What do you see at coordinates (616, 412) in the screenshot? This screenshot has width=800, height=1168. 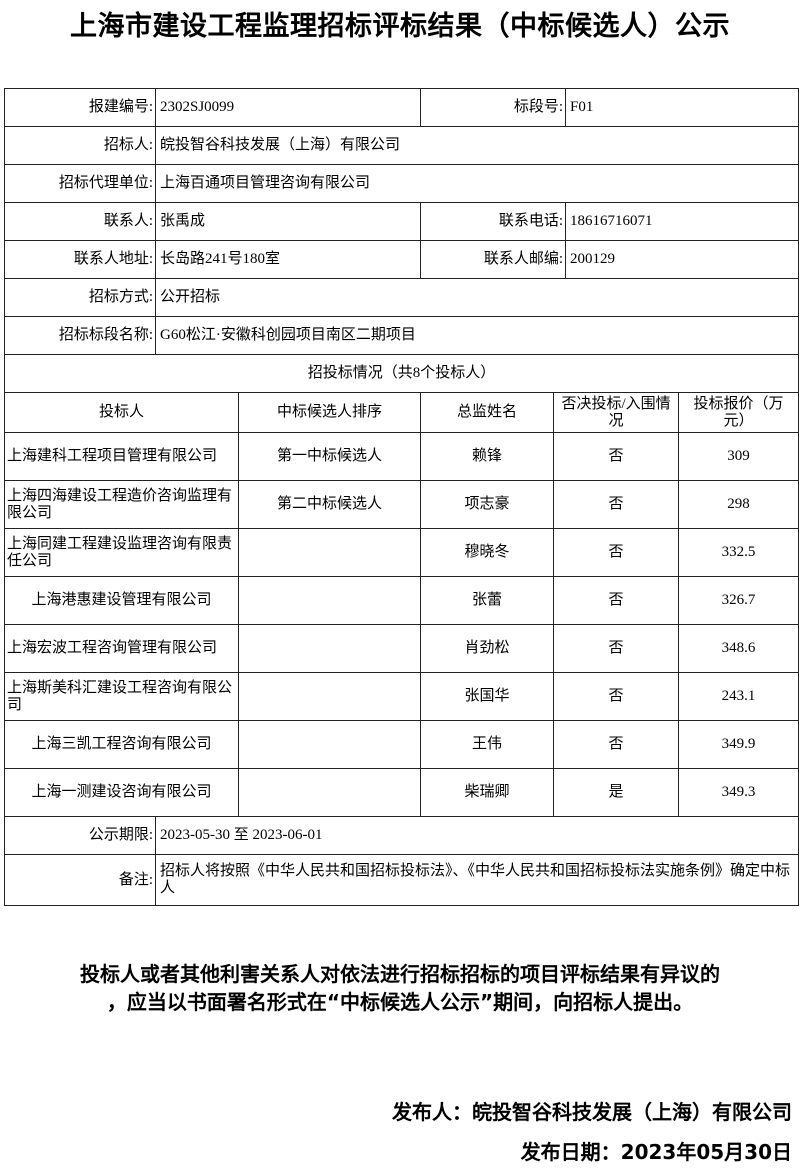 I see `col-rejected: 否决投标/入围情况` at bounding box center [616, 412].